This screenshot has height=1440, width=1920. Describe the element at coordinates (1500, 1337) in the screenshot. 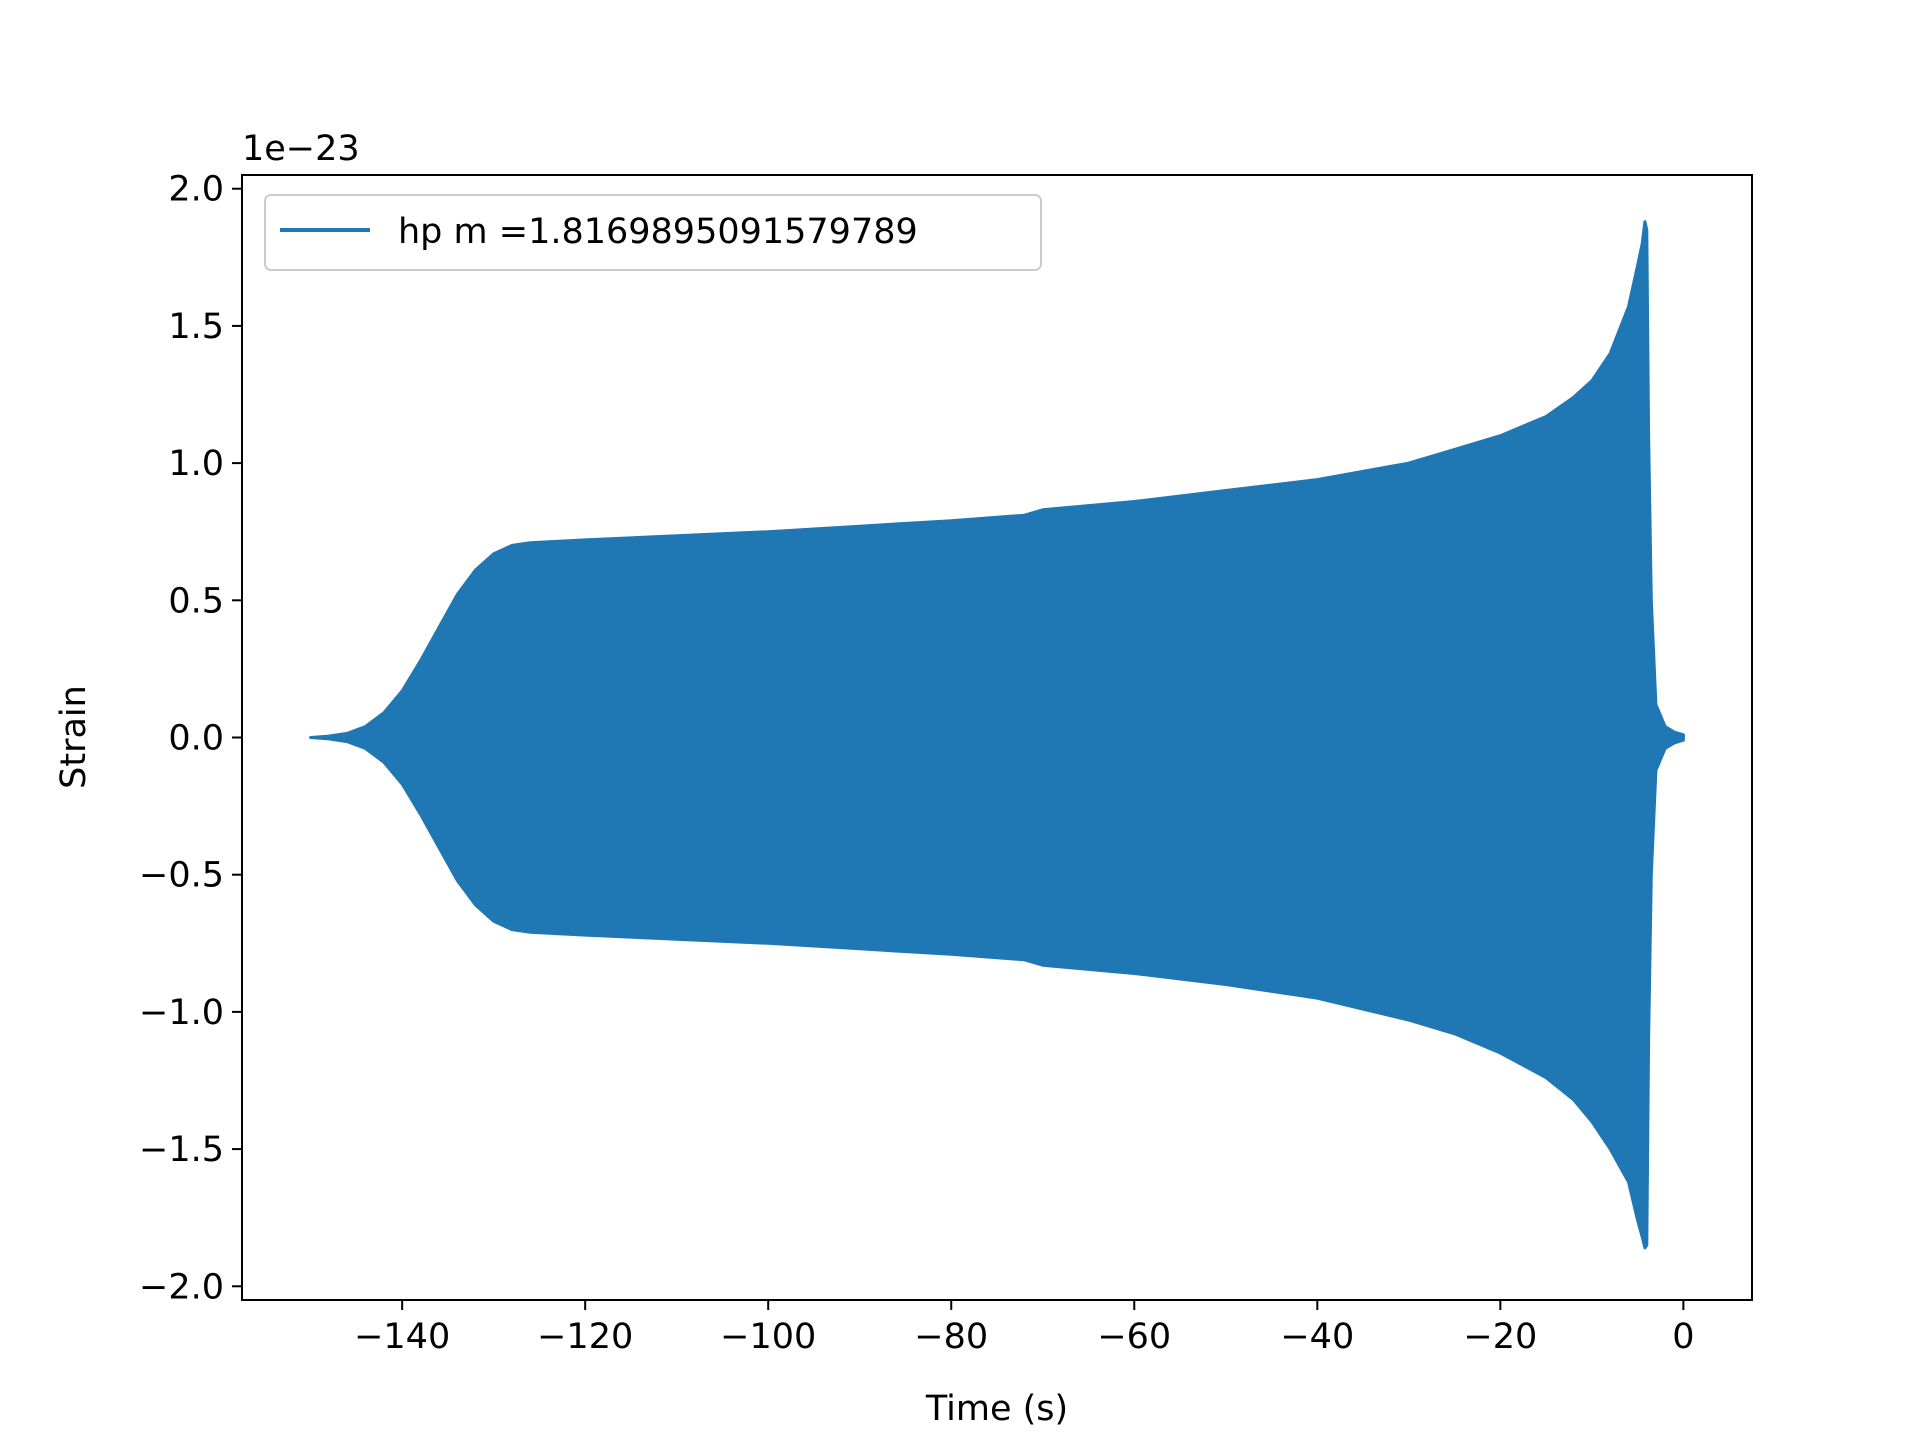

I see `x-tick-label: −20` at that location.